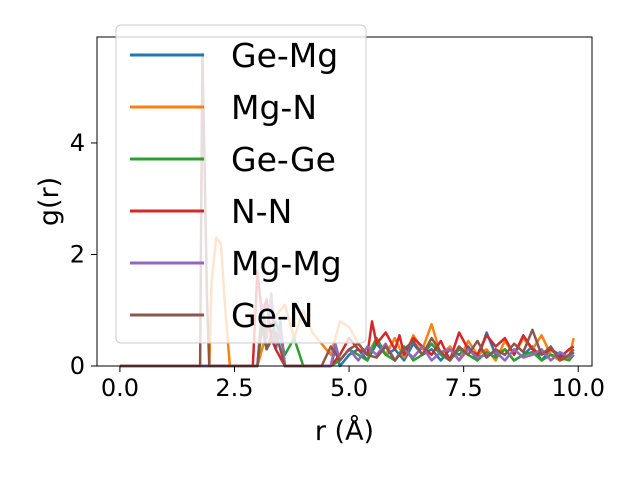  What do you see at coordinates (274, 107) in the screenshot?
I see `legend-label: Mg-N` at bounding box center [274, 107].